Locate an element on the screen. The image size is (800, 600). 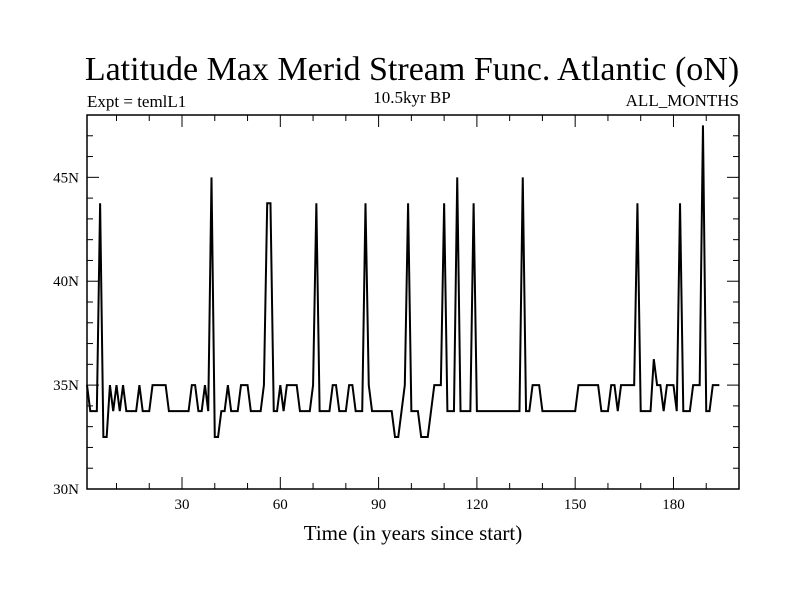
y-tick-label: 40N is located at coordinates (66, 282).